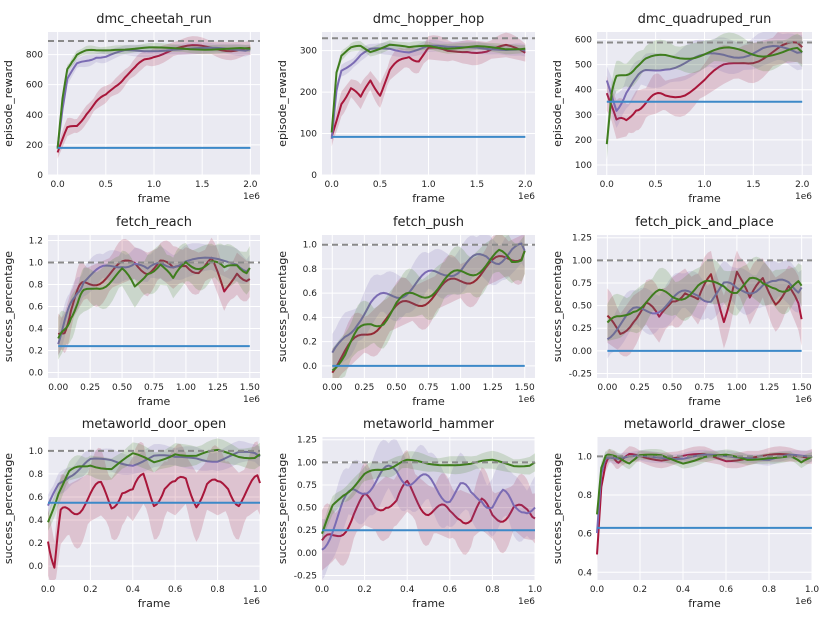  I want to click on y-tick-label: 800, so click(34, 56).